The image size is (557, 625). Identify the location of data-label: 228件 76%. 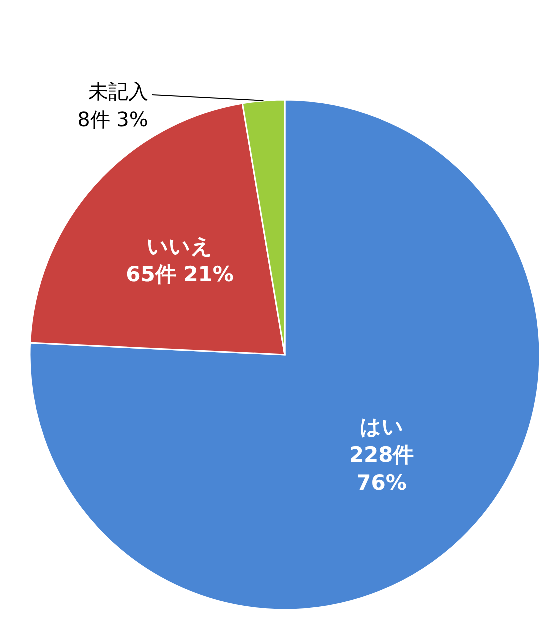
(381, 469).